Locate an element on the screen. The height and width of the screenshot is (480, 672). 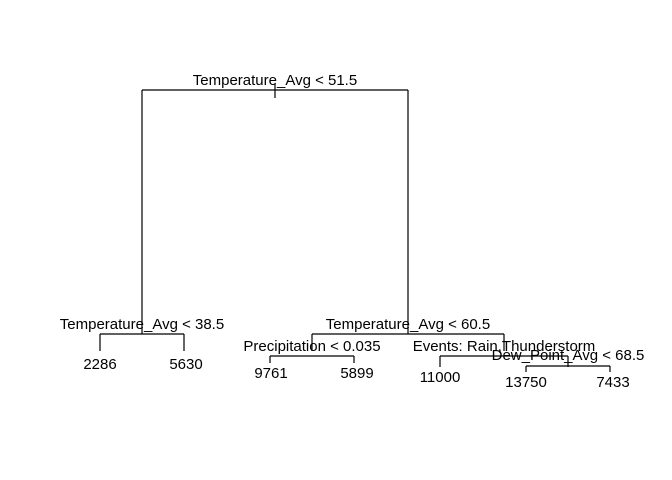
right-node: Temperature_Avg < 60.5 is located at coordinates (408, 333).